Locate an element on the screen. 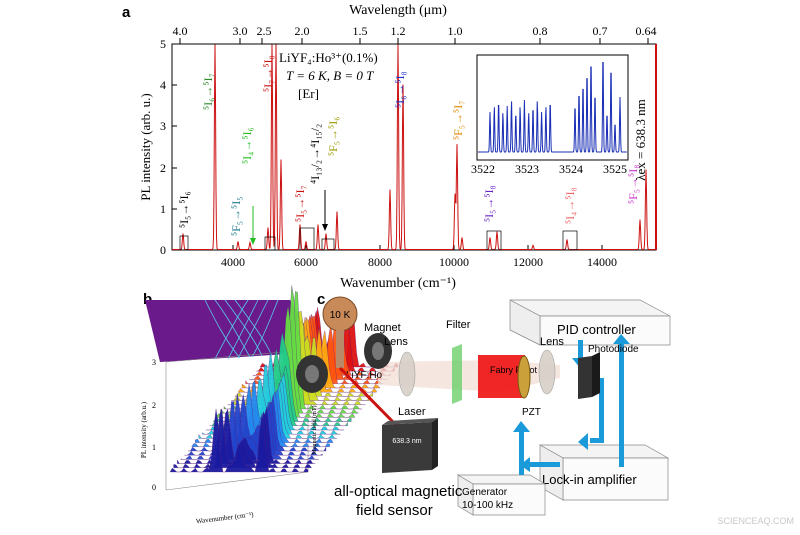  er-arrow-head is located at coordinates (325, 227).